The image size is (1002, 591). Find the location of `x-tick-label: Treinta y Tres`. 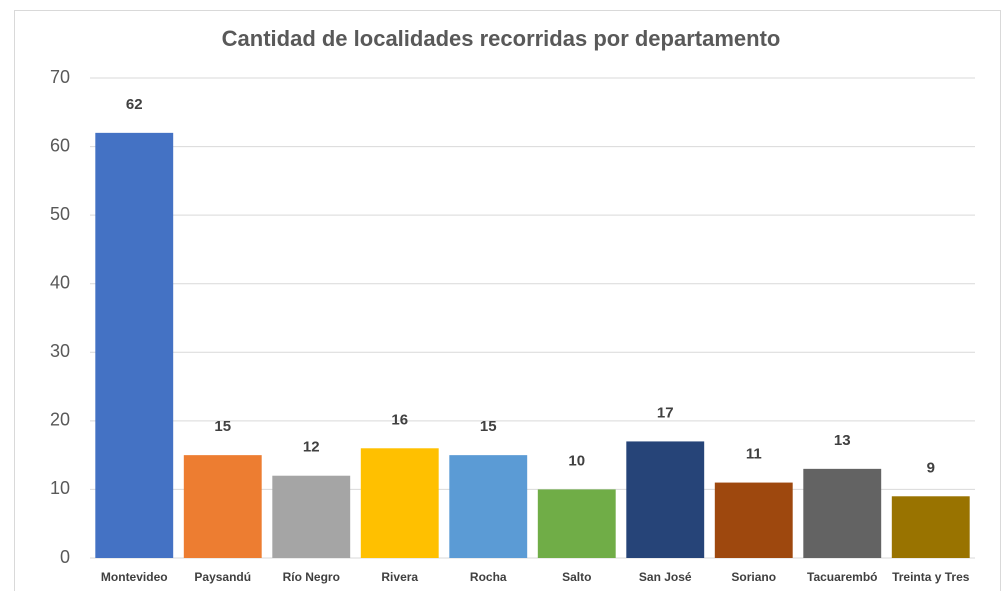

x-tick-label: Treinta y Tres is located at coordinates (931, 577).